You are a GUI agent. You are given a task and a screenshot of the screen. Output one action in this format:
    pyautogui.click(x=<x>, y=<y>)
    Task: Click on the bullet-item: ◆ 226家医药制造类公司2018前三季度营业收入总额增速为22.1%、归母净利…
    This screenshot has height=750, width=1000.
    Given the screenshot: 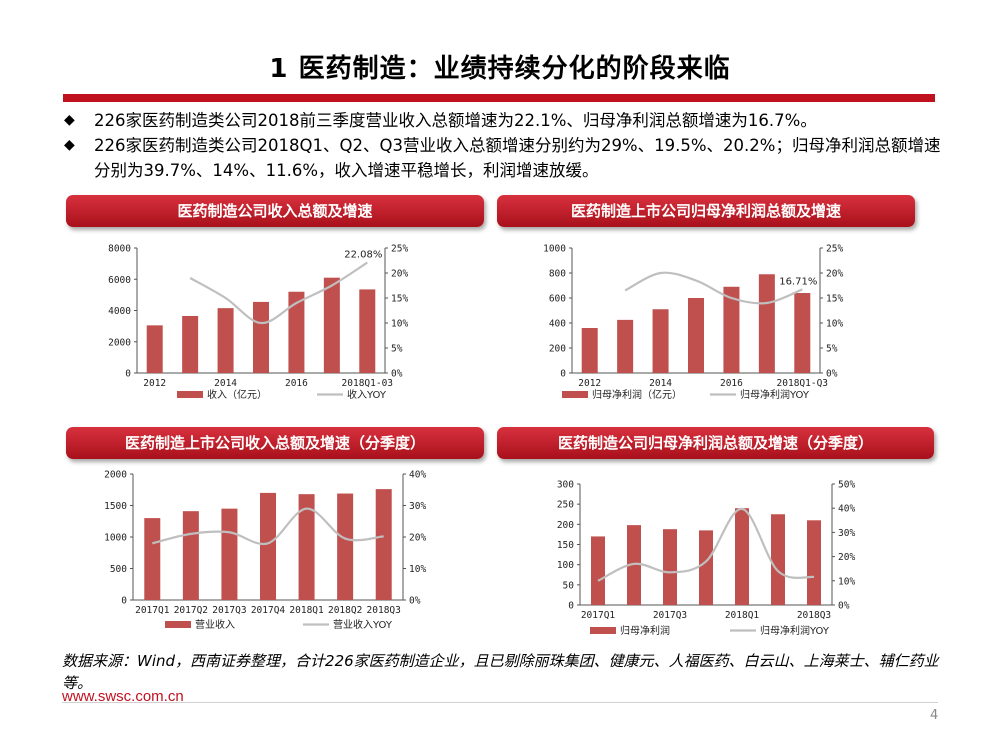 What is the action you would take?
    pyautogui.click(x=502, y=120)
    